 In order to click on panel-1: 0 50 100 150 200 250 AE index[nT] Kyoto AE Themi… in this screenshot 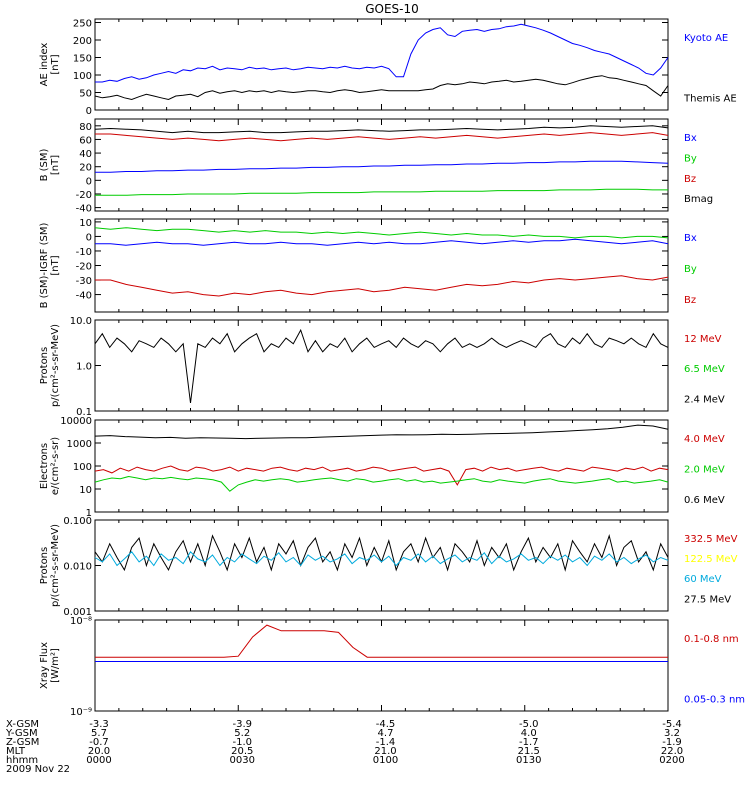, I will do `click(388, 67)`.